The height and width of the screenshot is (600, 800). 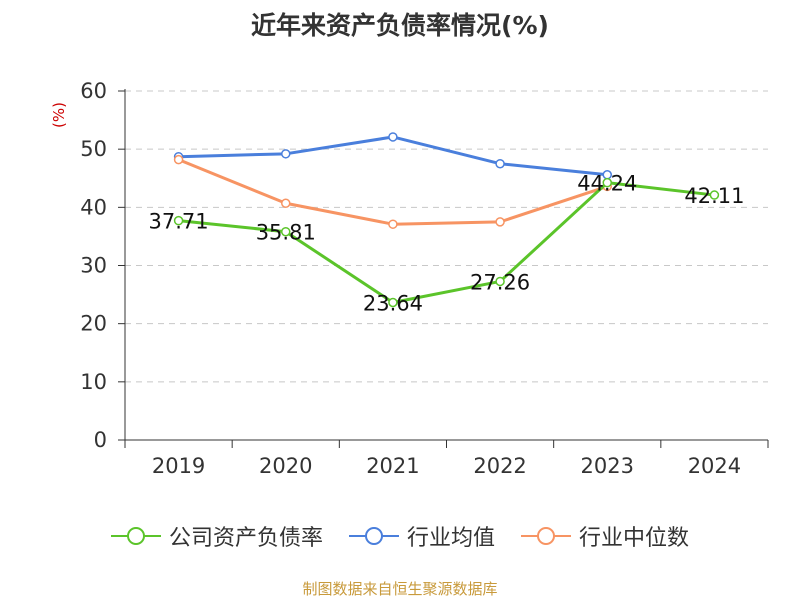 I want to click on legend-marker-orange-icon, so click(x=546, y=536).